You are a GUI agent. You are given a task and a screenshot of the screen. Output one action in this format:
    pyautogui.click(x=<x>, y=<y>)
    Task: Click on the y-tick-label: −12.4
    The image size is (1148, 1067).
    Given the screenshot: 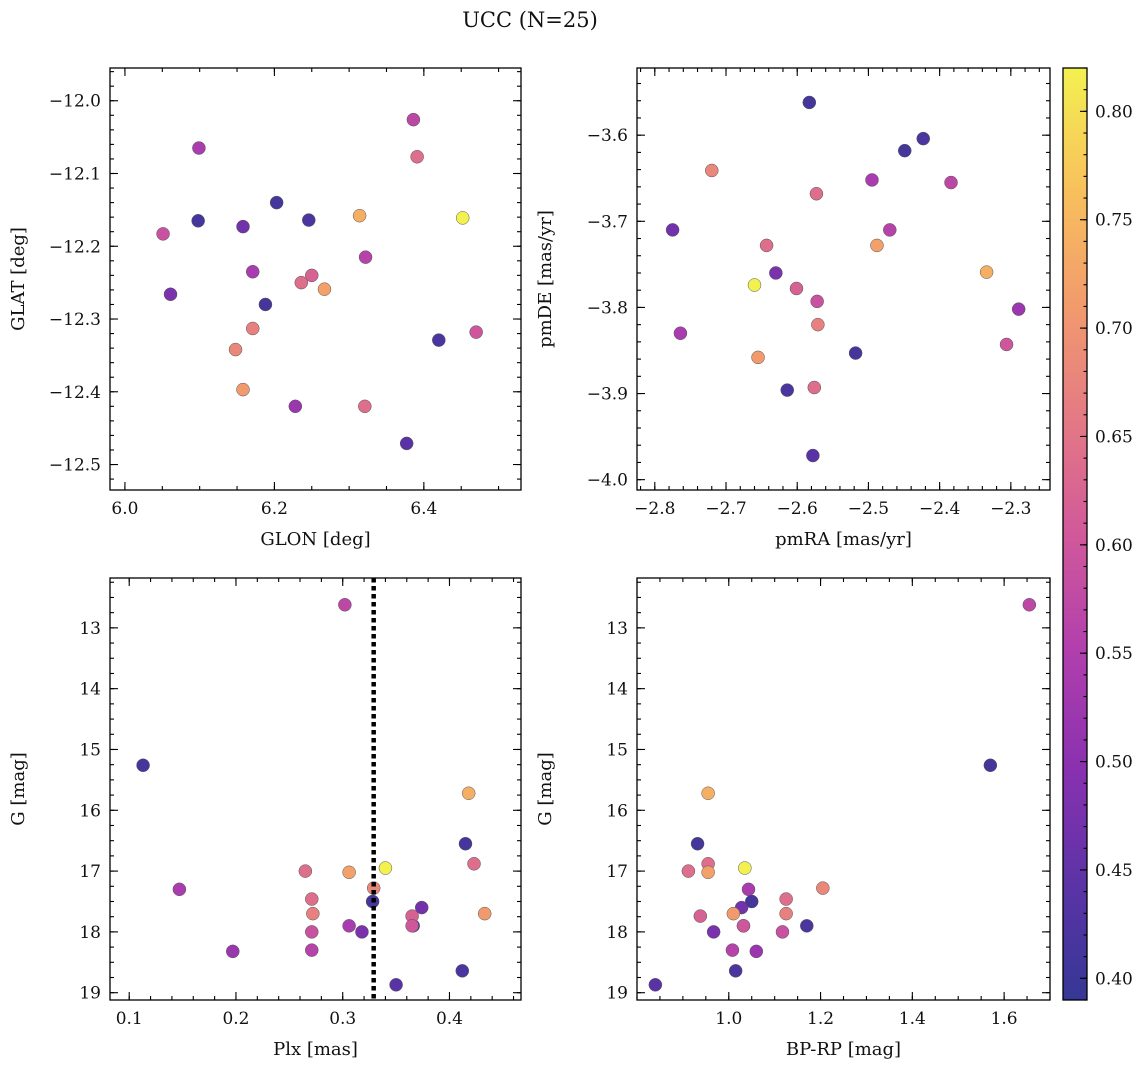 What is the action you would take?
    pyautogui.click(x=75, y=393)
    